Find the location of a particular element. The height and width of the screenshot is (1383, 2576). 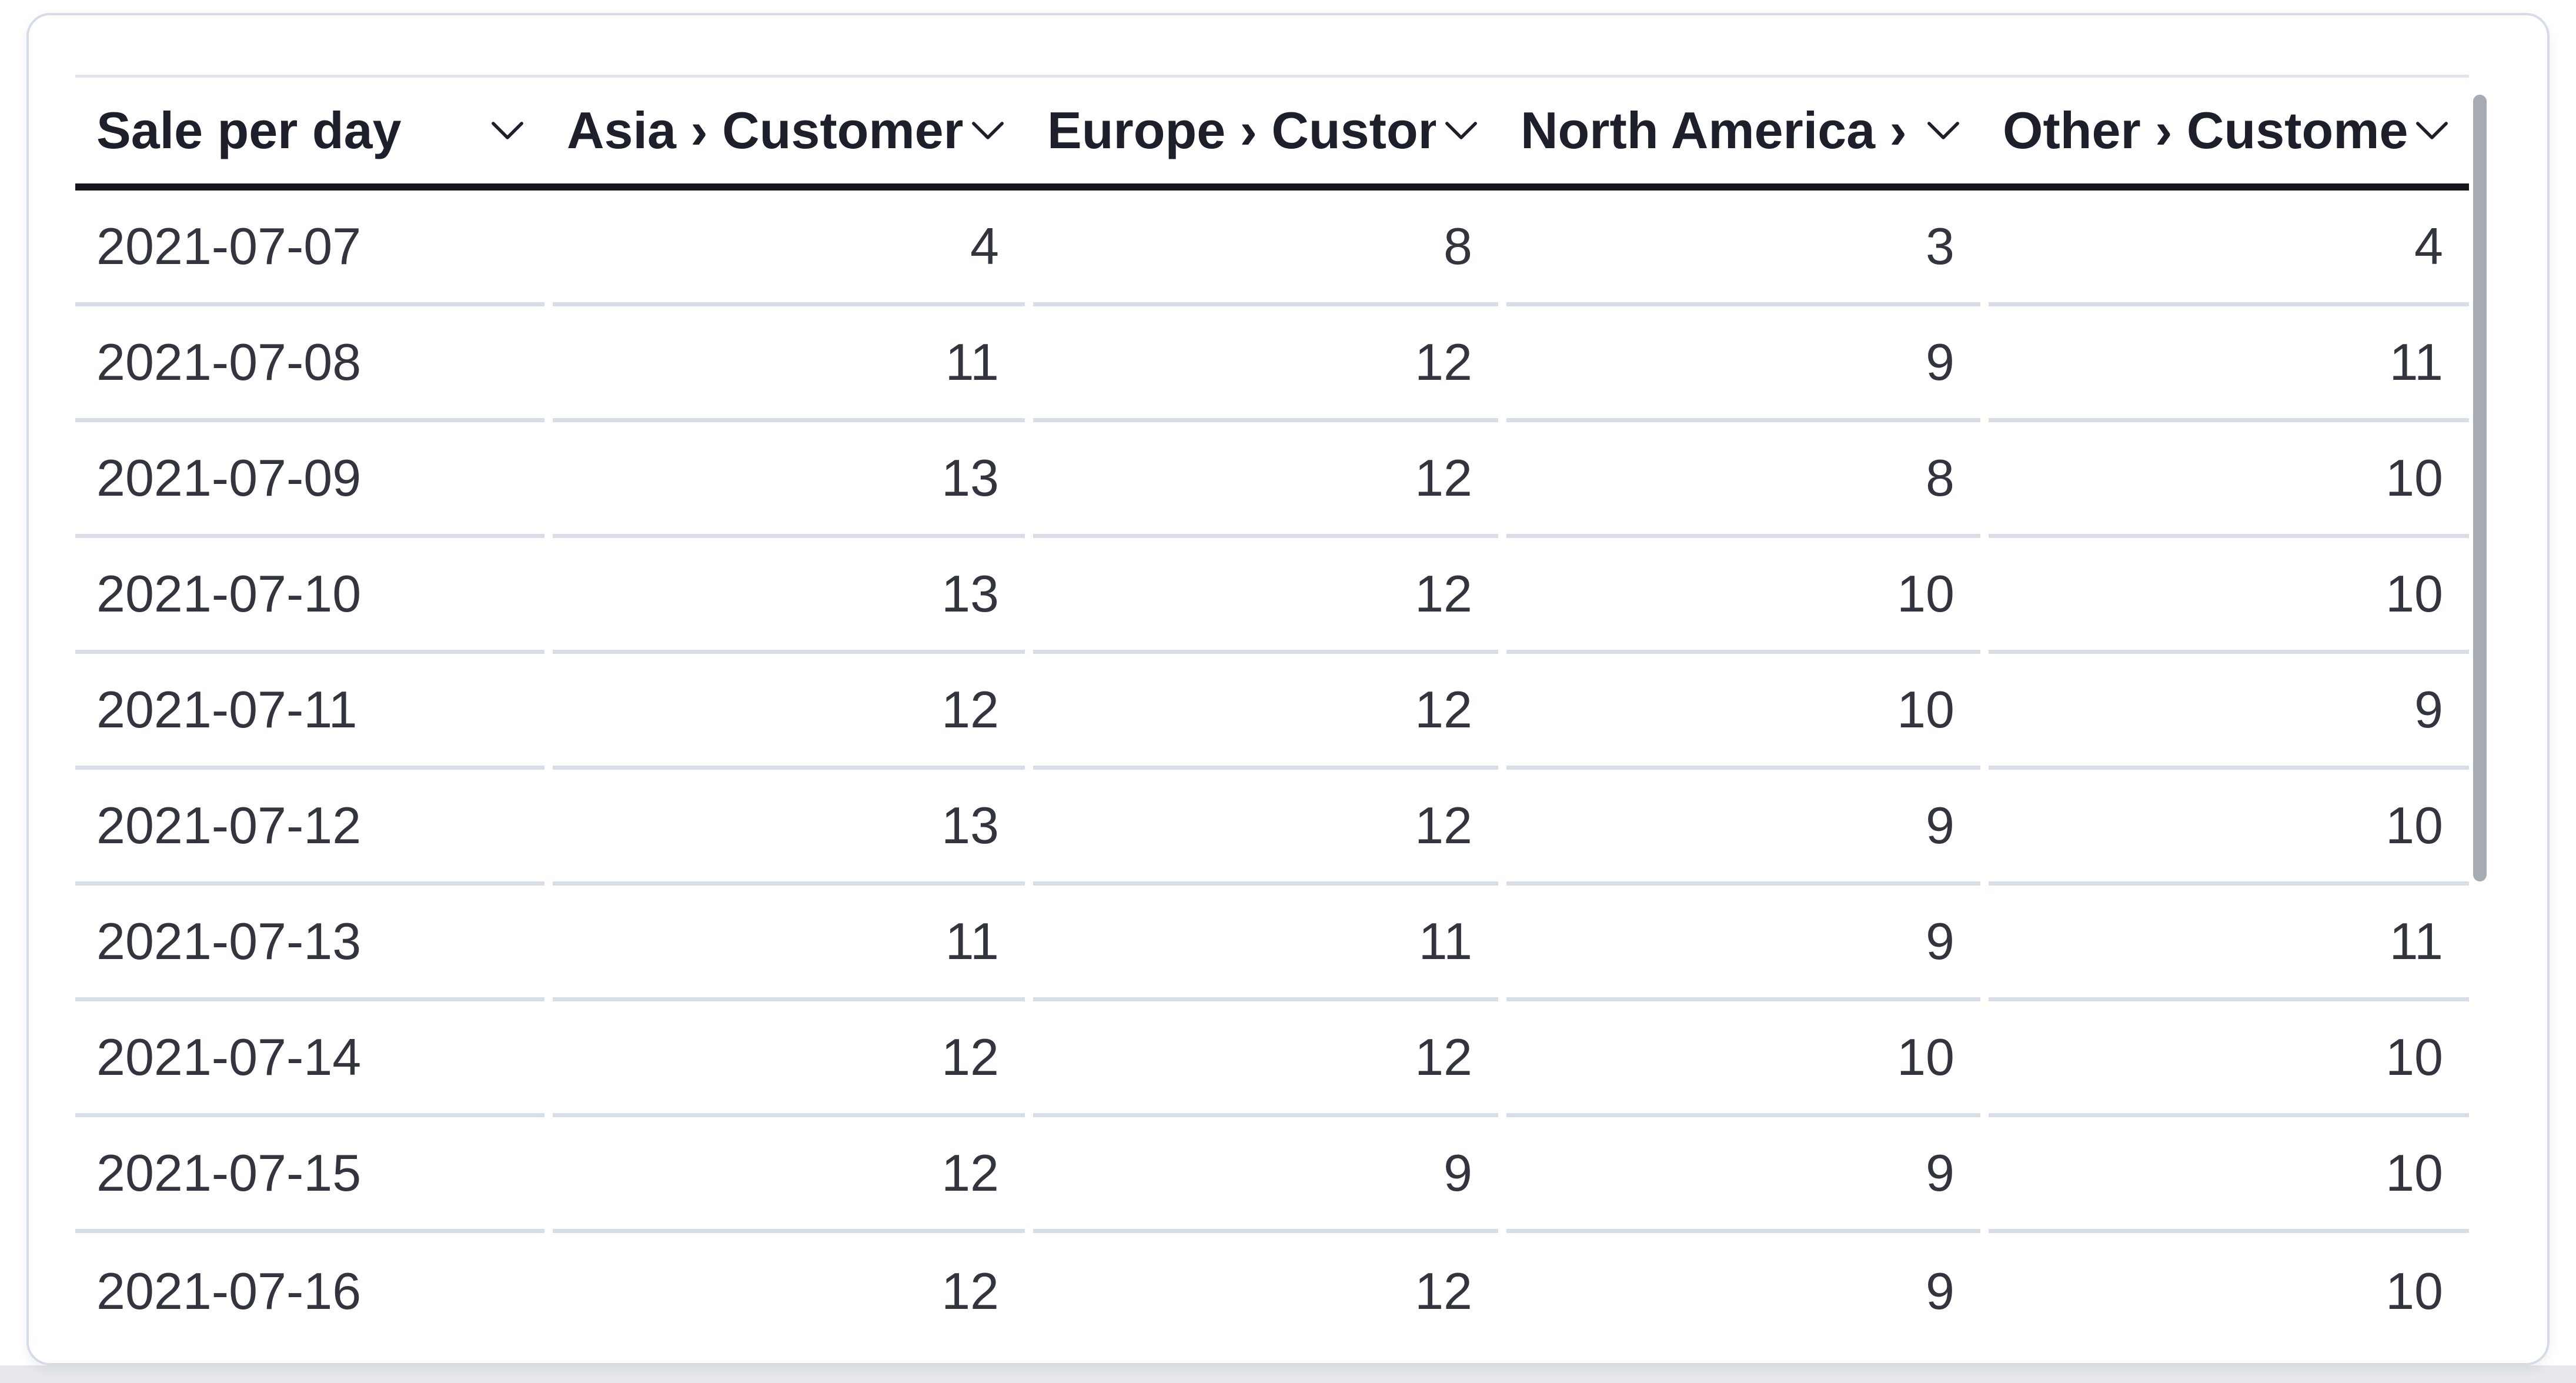

cell-europe: 11 is located at coordinates (1265, 943).